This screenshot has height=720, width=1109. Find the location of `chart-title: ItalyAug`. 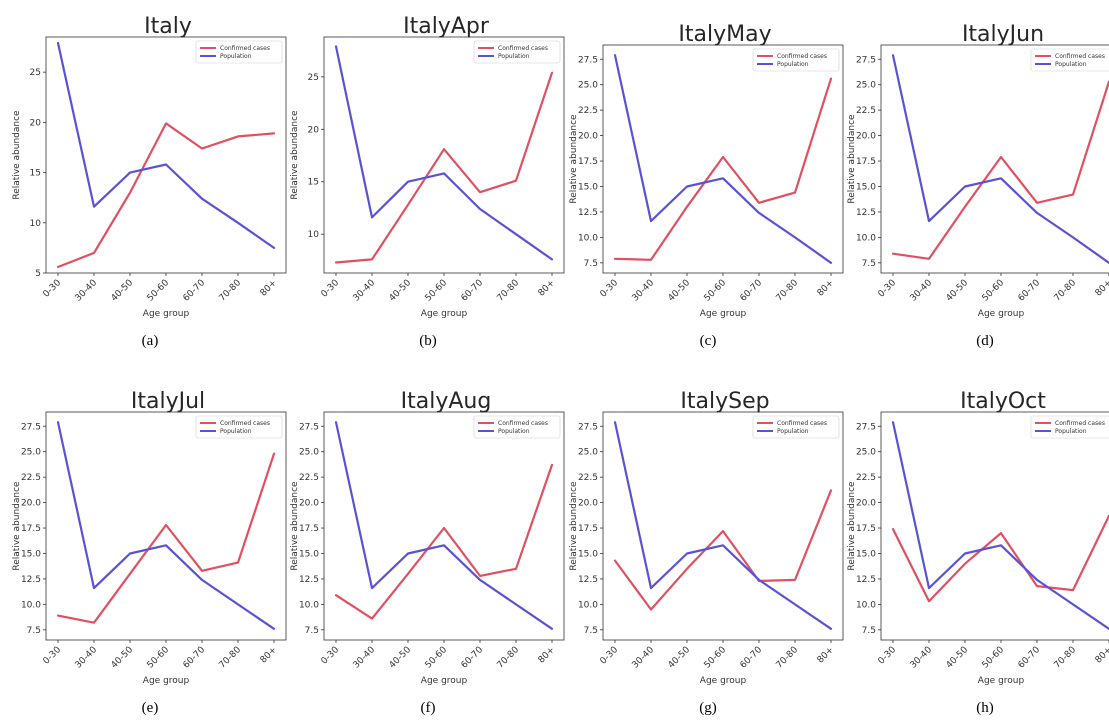

chart-title: ItalyAug is located at coordinates (446, 401).